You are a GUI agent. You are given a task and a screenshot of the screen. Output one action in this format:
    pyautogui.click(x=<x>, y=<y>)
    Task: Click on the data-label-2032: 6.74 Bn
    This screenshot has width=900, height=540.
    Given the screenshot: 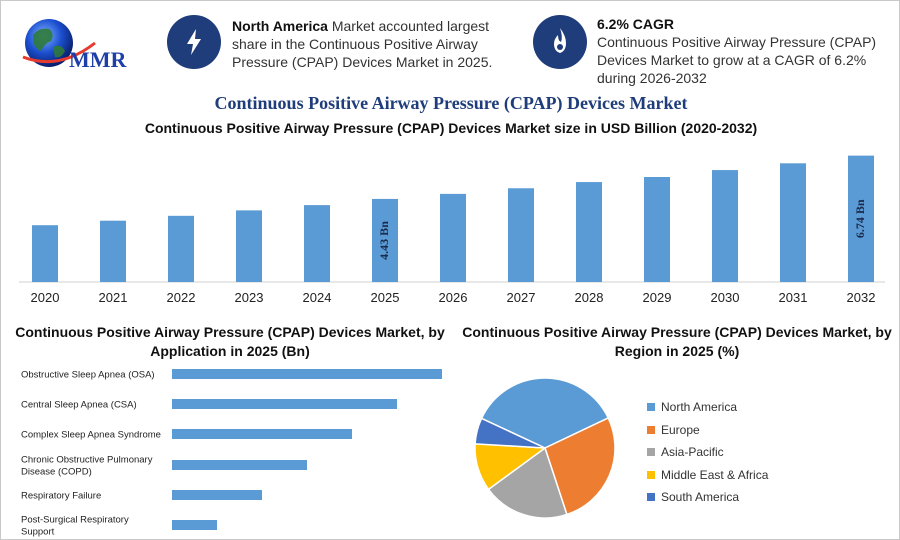 What is the action you would take?
    pyautogui.click(x=860, y=218)
    